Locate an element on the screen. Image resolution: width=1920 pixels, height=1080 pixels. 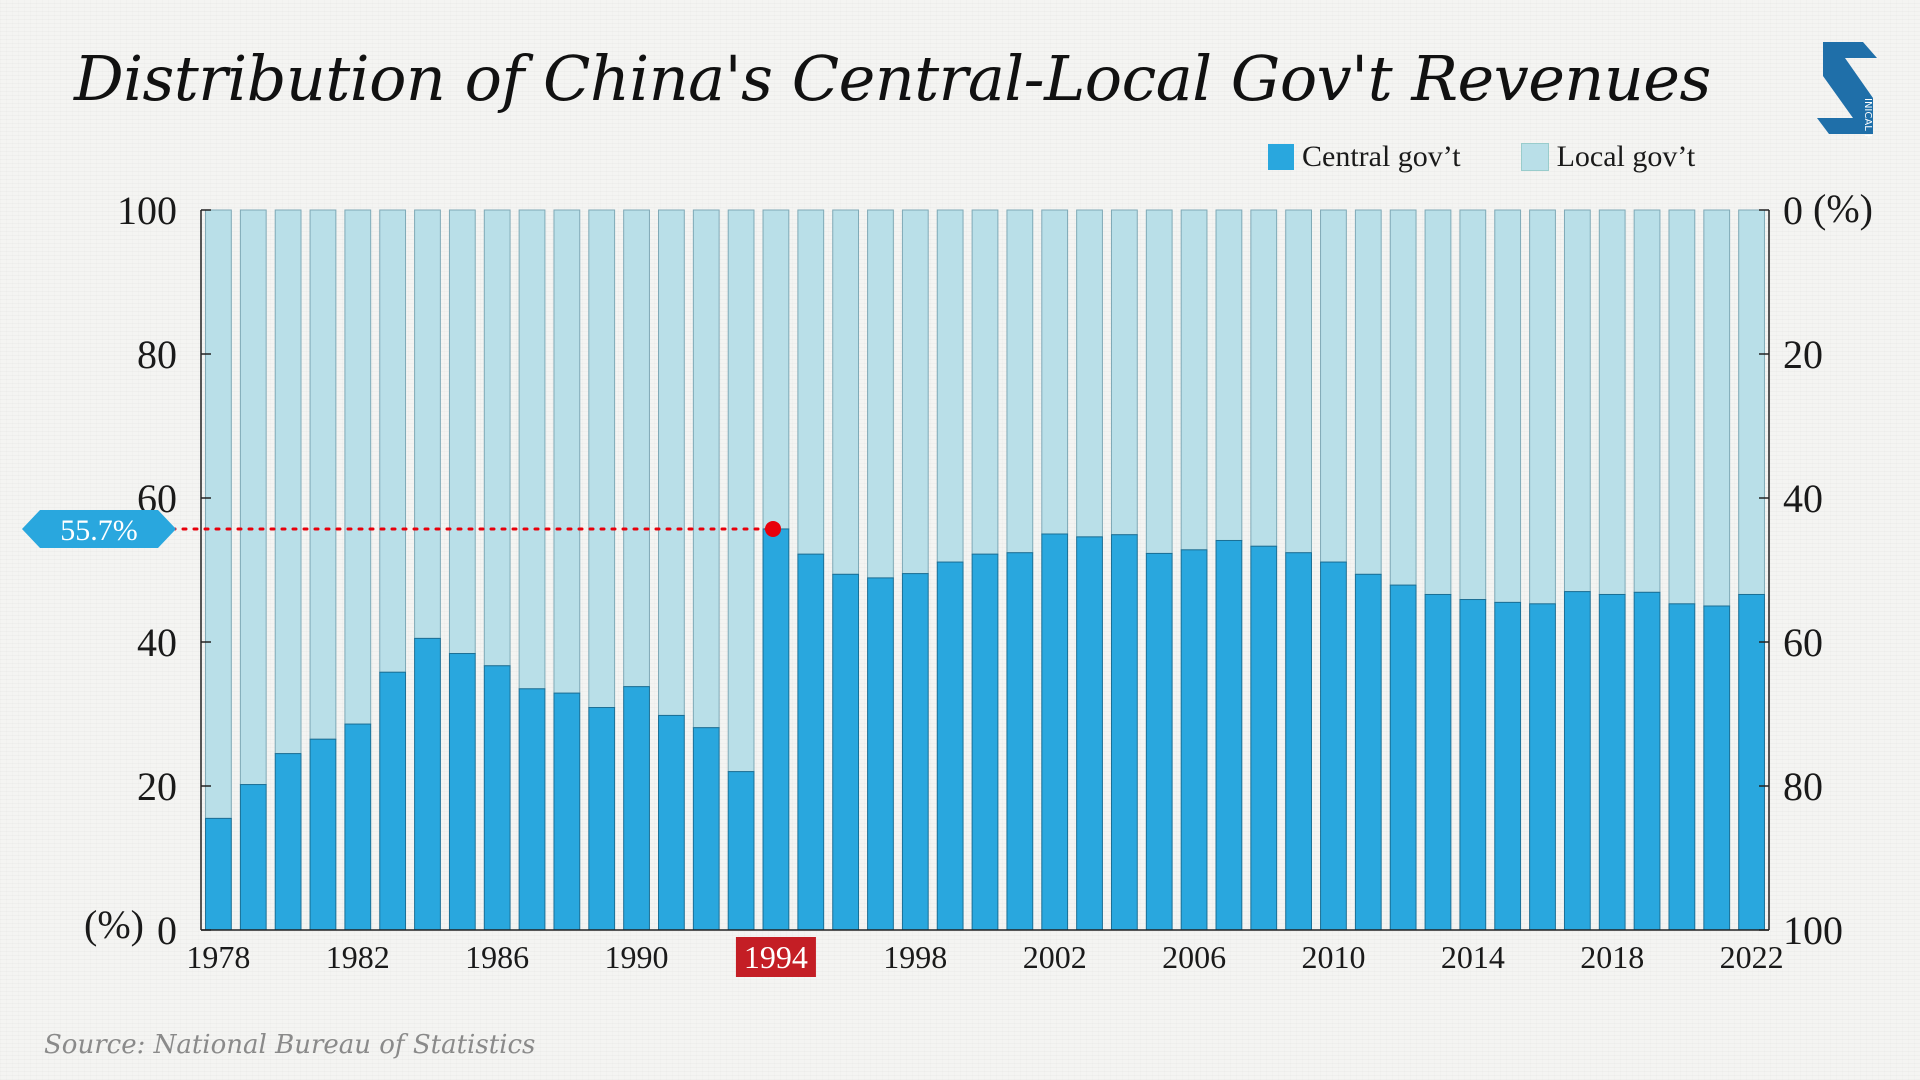
bar-central-2017 is located at coordinates (1577, 761).